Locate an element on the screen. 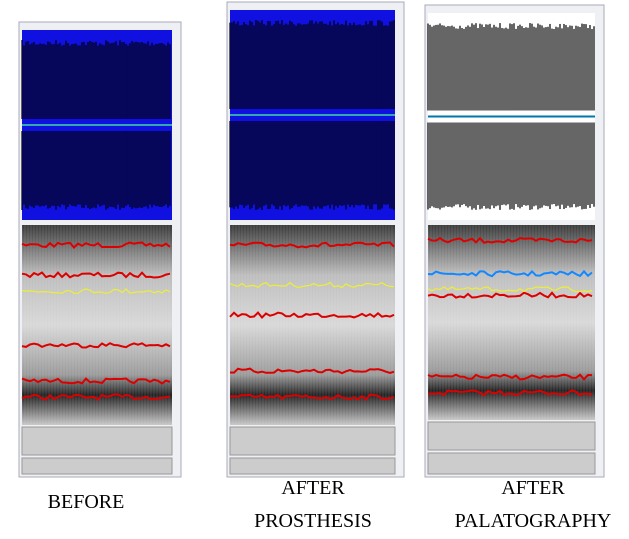 Image resolution: width=629 pixels, height=539 pixels. caption: PROSTHESIS is located at coordinates (313, 521).